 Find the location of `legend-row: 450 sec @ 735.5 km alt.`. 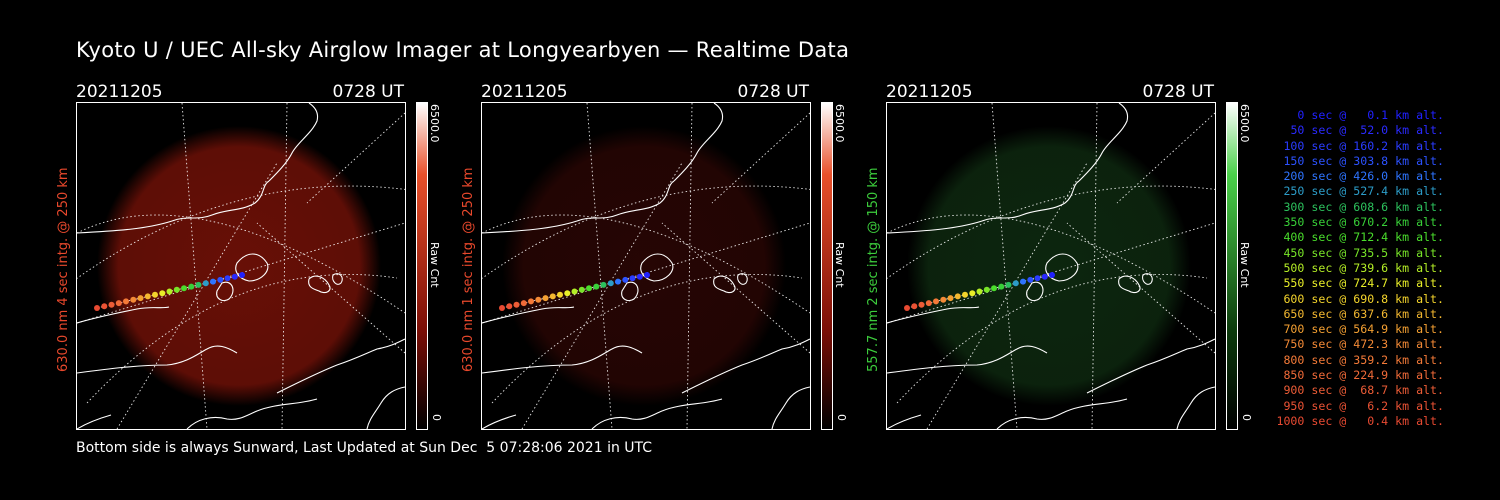

legend-row: 450 sec @ 735.5 km alt. is located at coordinates (1363, 252).